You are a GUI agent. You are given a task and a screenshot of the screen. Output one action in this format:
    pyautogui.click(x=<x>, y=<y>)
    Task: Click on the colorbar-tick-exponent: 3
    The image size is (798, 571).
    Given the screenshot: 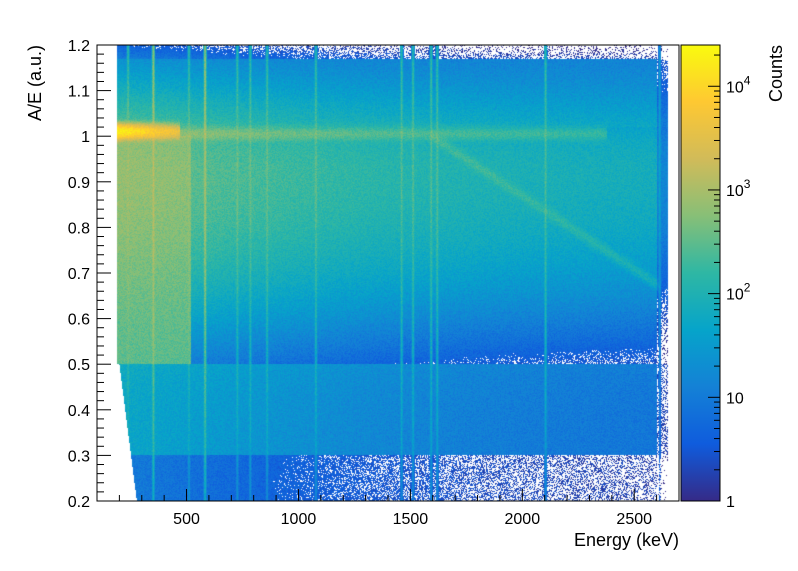 What is the action you would take?
    pyautogui.click(x=747, y=184)
    